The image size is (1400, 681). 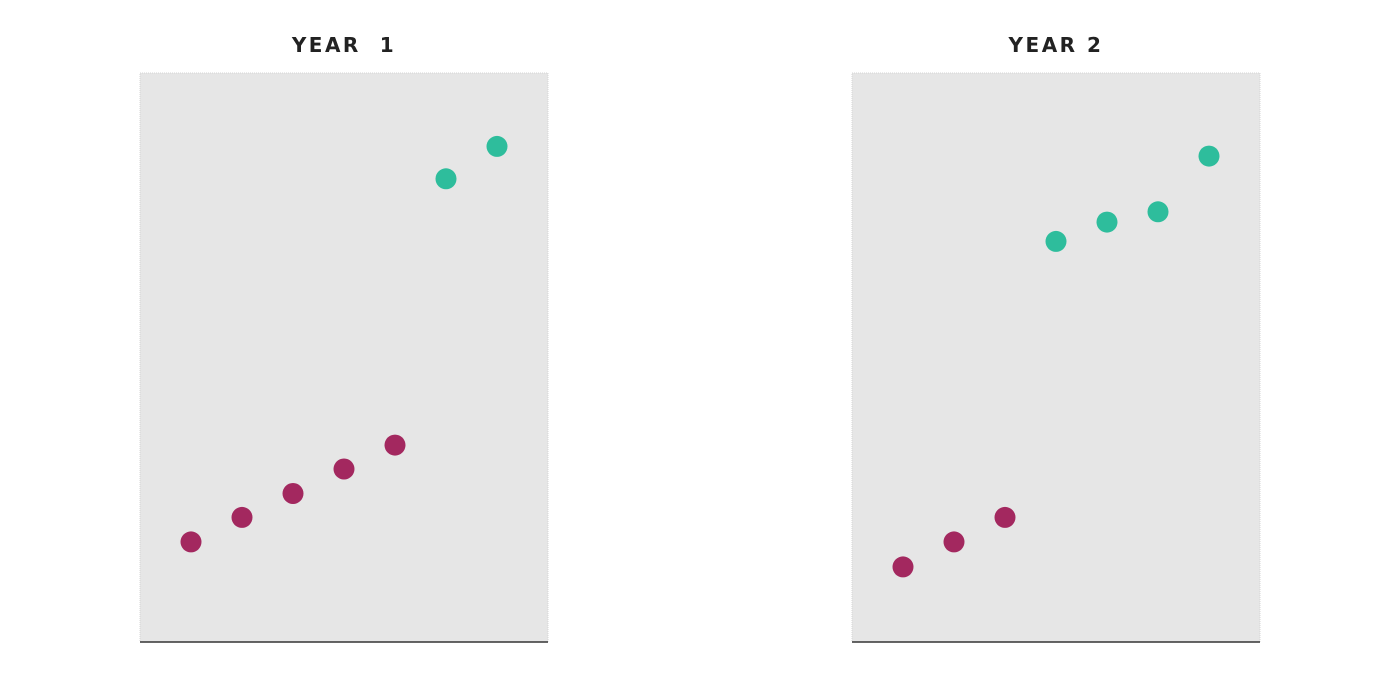 I want to click on chart-title: YEAR 1, so click(x=344, y=45).